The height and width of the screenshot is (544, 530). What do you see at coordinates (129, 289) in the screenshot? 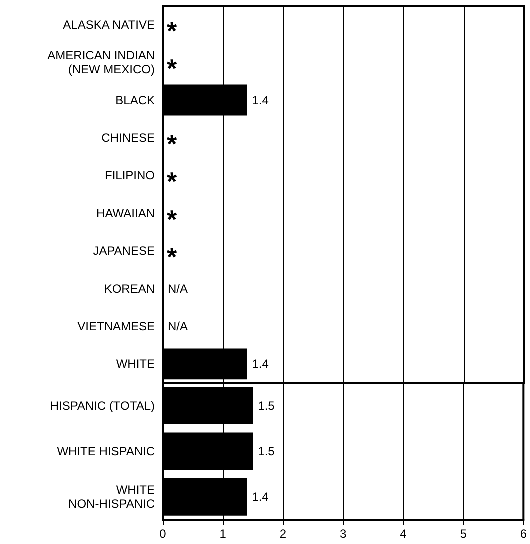
I see `y-tick-label: KOREAN` at bounding box center [129, 289].